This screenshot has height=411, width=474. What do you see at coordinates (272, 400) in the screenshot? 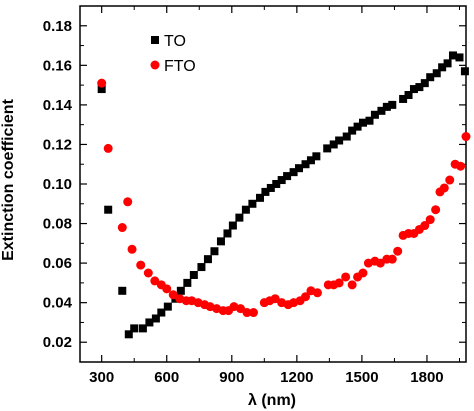
I see `x-axis-title: λ (nm)` at bounding box center [272, 400].